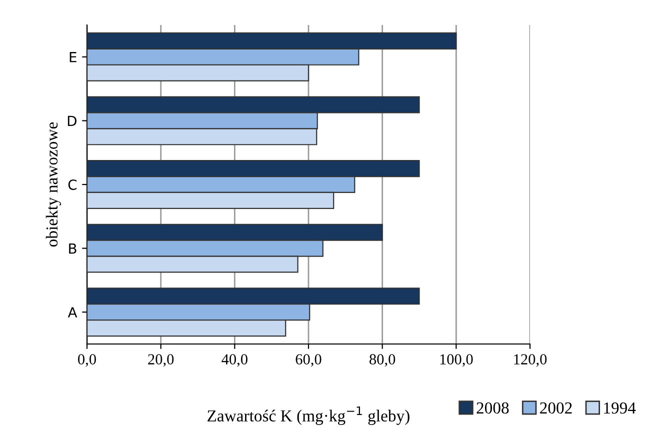 The image size is (651, 432). Describe the element at coordinates (383, 360) in the screenshot. I see `x-tick-label: 80,0` at that location.